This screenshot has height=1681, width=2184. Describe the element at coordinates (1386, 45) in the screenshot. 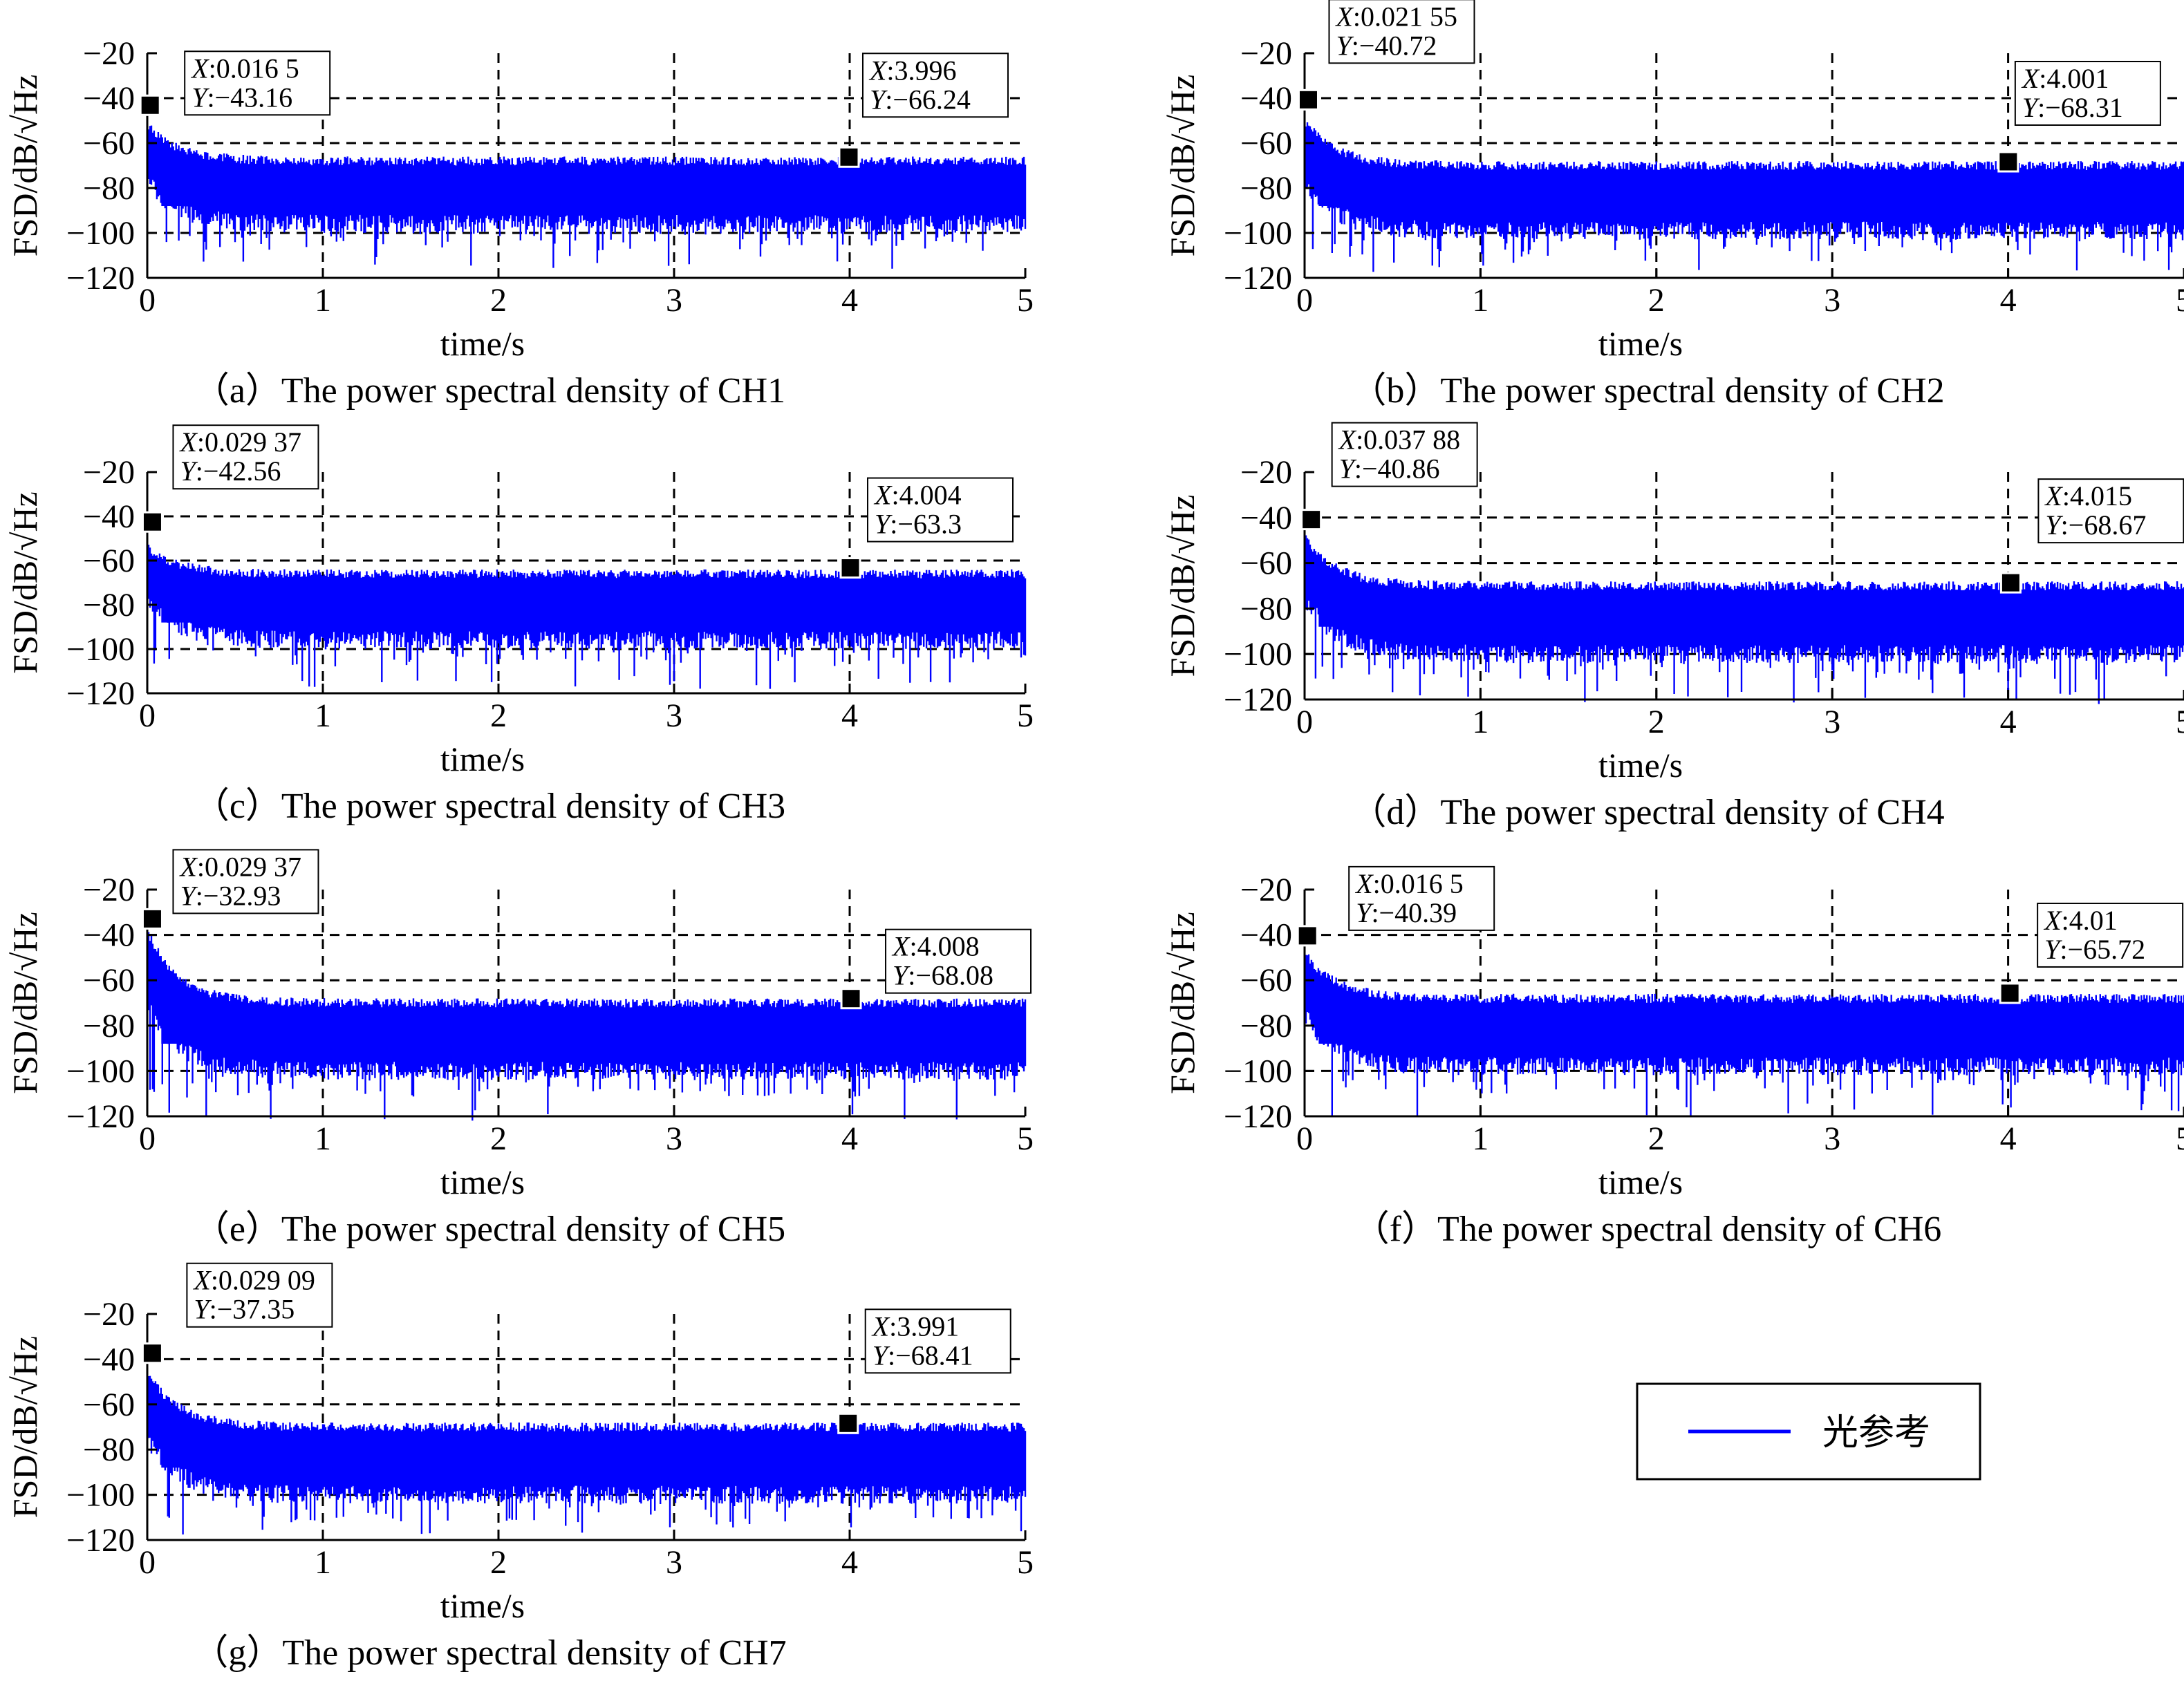

I see `datatip-y: Y:−40.72` at that location.